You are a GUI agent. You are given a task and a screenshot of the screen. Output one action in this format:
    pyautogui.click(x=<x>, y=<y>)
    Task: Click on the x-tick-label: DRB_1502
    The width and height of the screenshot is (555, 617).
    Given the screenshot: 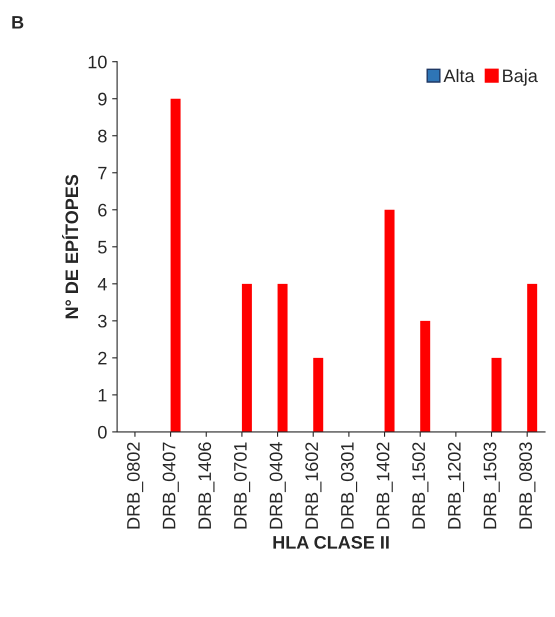 What is the action you would take?
    pyautogui.click(x=420, y=485)
    